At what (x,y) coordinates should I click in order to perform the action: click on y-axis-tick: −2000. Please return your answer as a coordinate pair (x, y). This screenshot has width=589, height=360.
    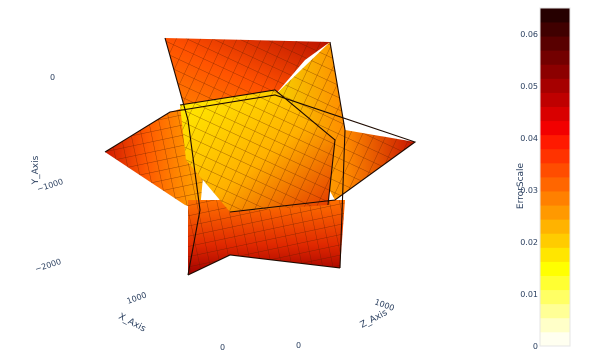
    Looking at the image, I should click on (48, 265).